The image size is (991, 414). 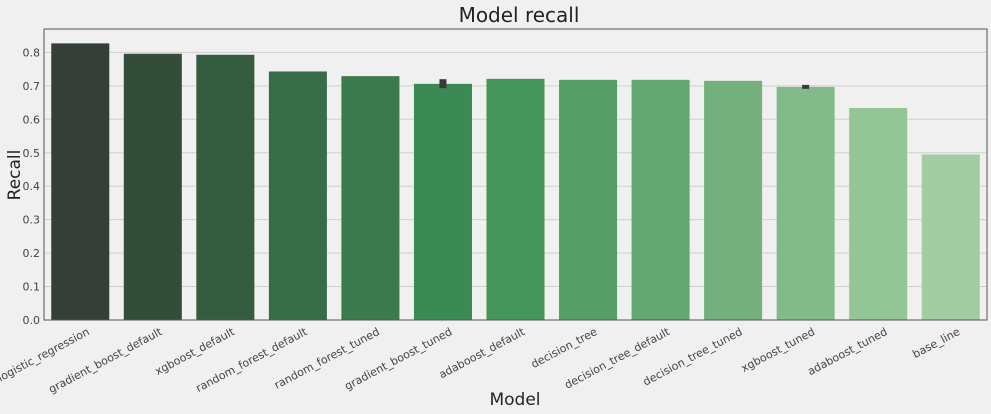 I want to click on bar-base-line, so click(x=950, y=237).